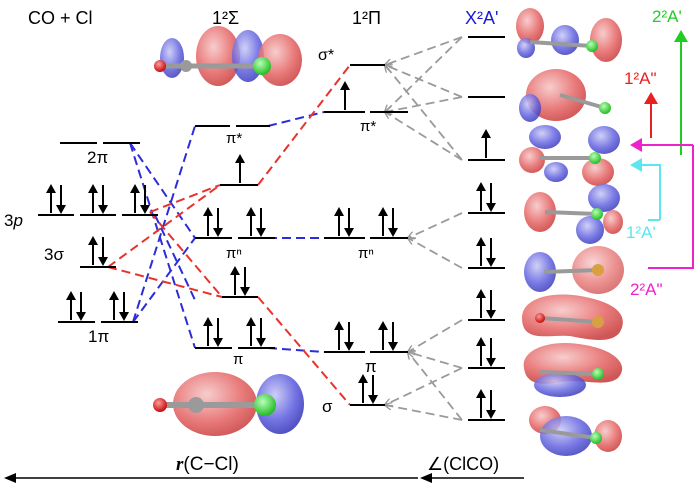  What do you see at coordinates (570, 232) in the screenshot?
I see `orbital-column-x2a` at bounding box center [570, 232].